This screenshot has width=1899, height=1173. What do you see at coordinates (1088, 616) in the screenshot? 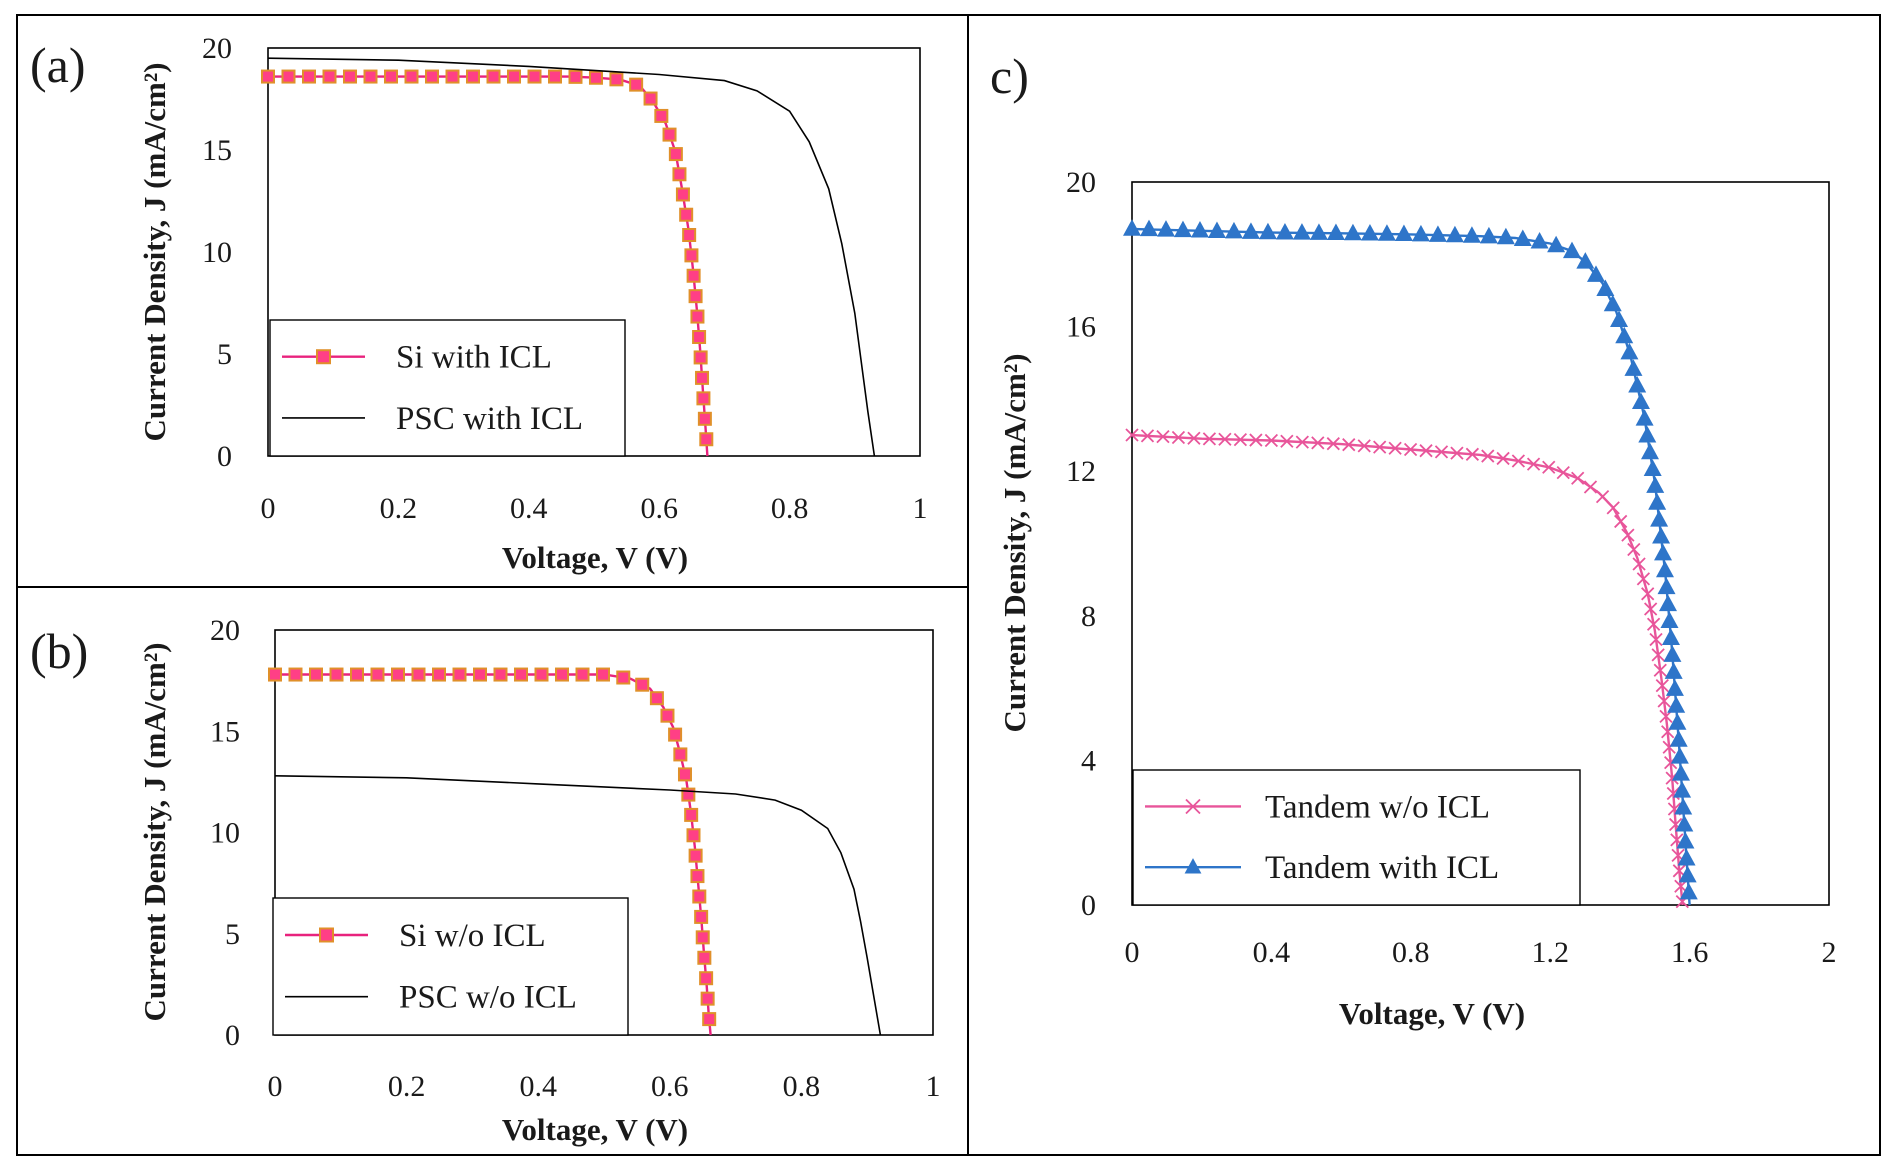
I see `y-tick-label: 8` at bounding box center [1088, 616].